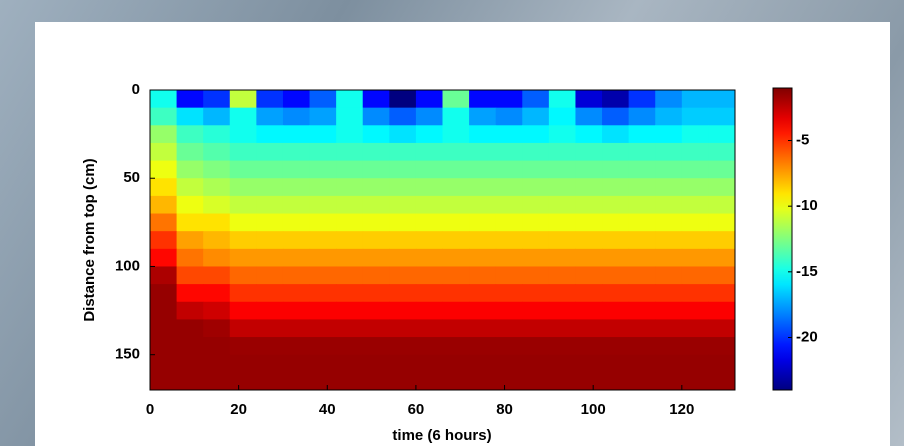  I want to click on x-tick-label: 80, so click(504, 409).